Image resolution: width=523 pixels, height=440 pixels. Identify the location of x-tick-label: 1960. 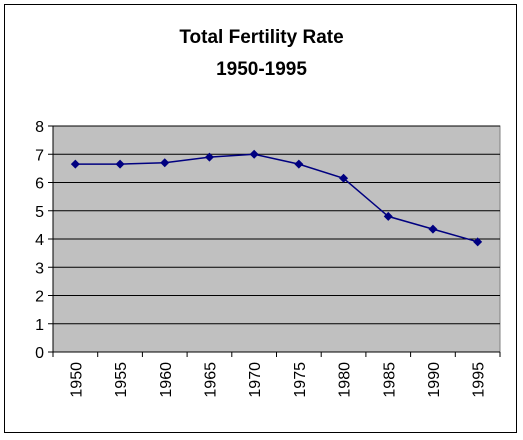
(166, 380).